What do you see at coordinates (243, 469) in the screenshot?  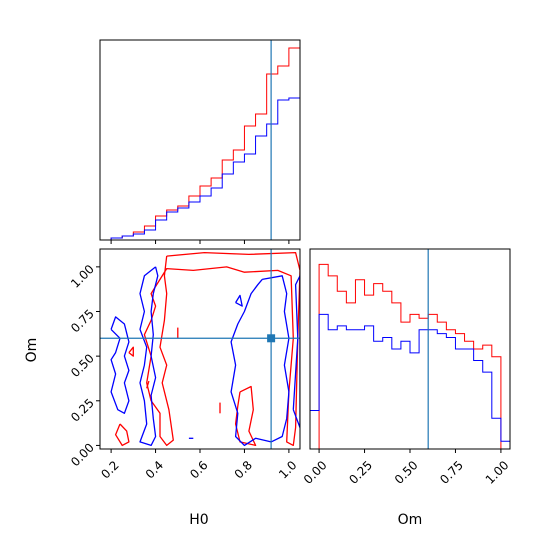 I see `x-tick-label: 0.8` at bounding box center [243, 469].